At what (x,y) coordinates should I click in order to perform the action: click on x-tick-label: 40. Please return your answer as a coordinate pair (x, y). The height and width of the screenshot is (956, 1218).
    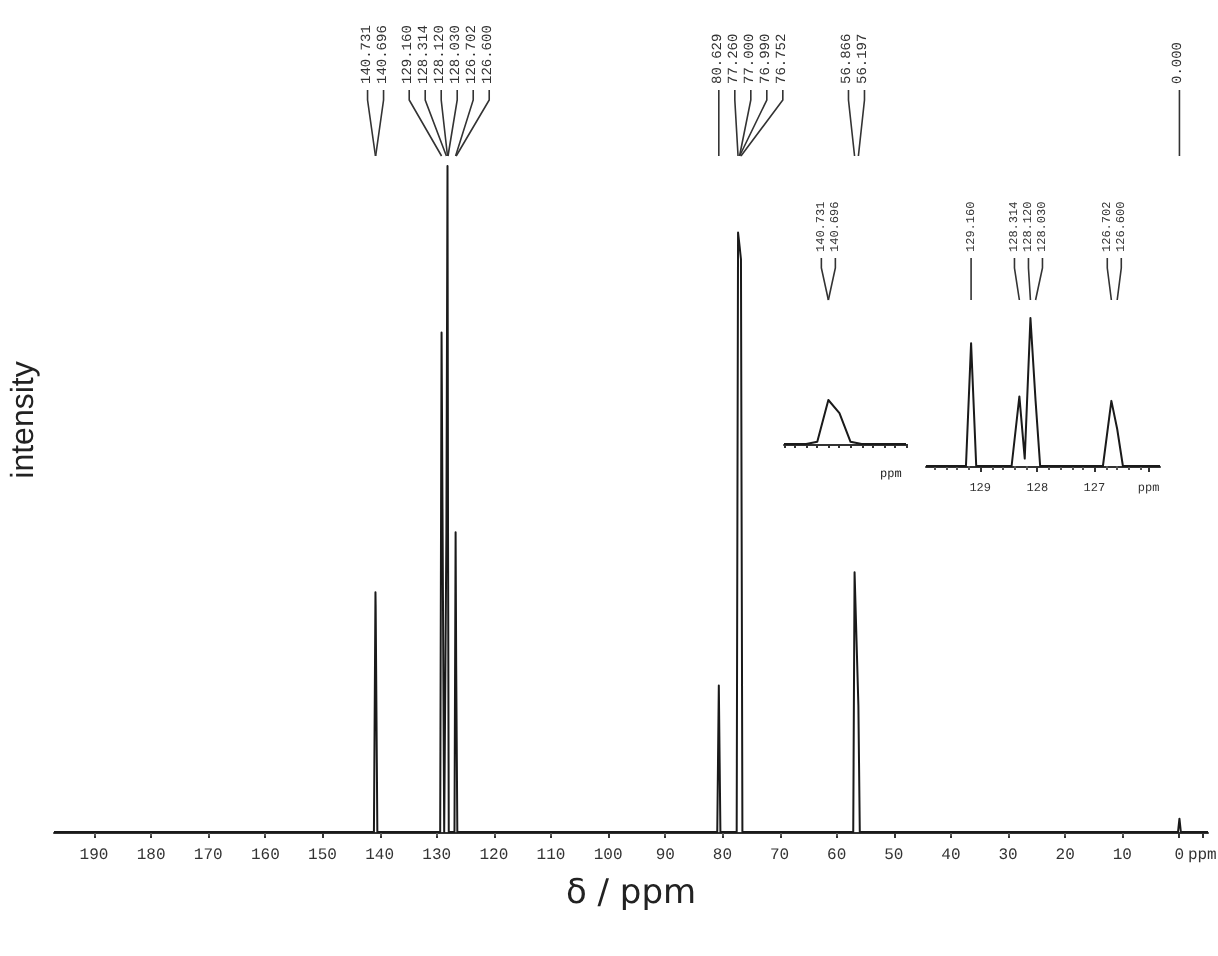
    Looking at the image, I should click on (951, 856).